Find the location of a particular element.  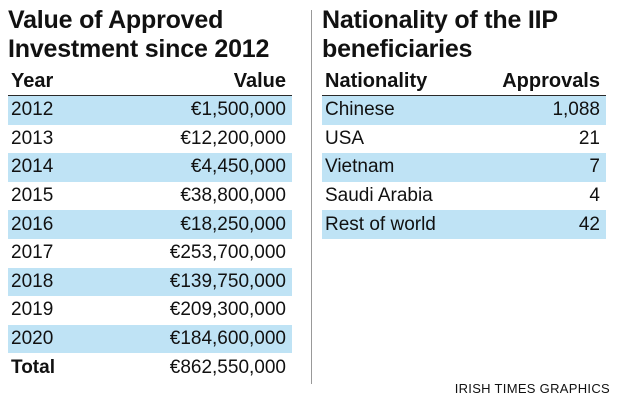

investment-label: 2019 is located at coordinates (32, 310).